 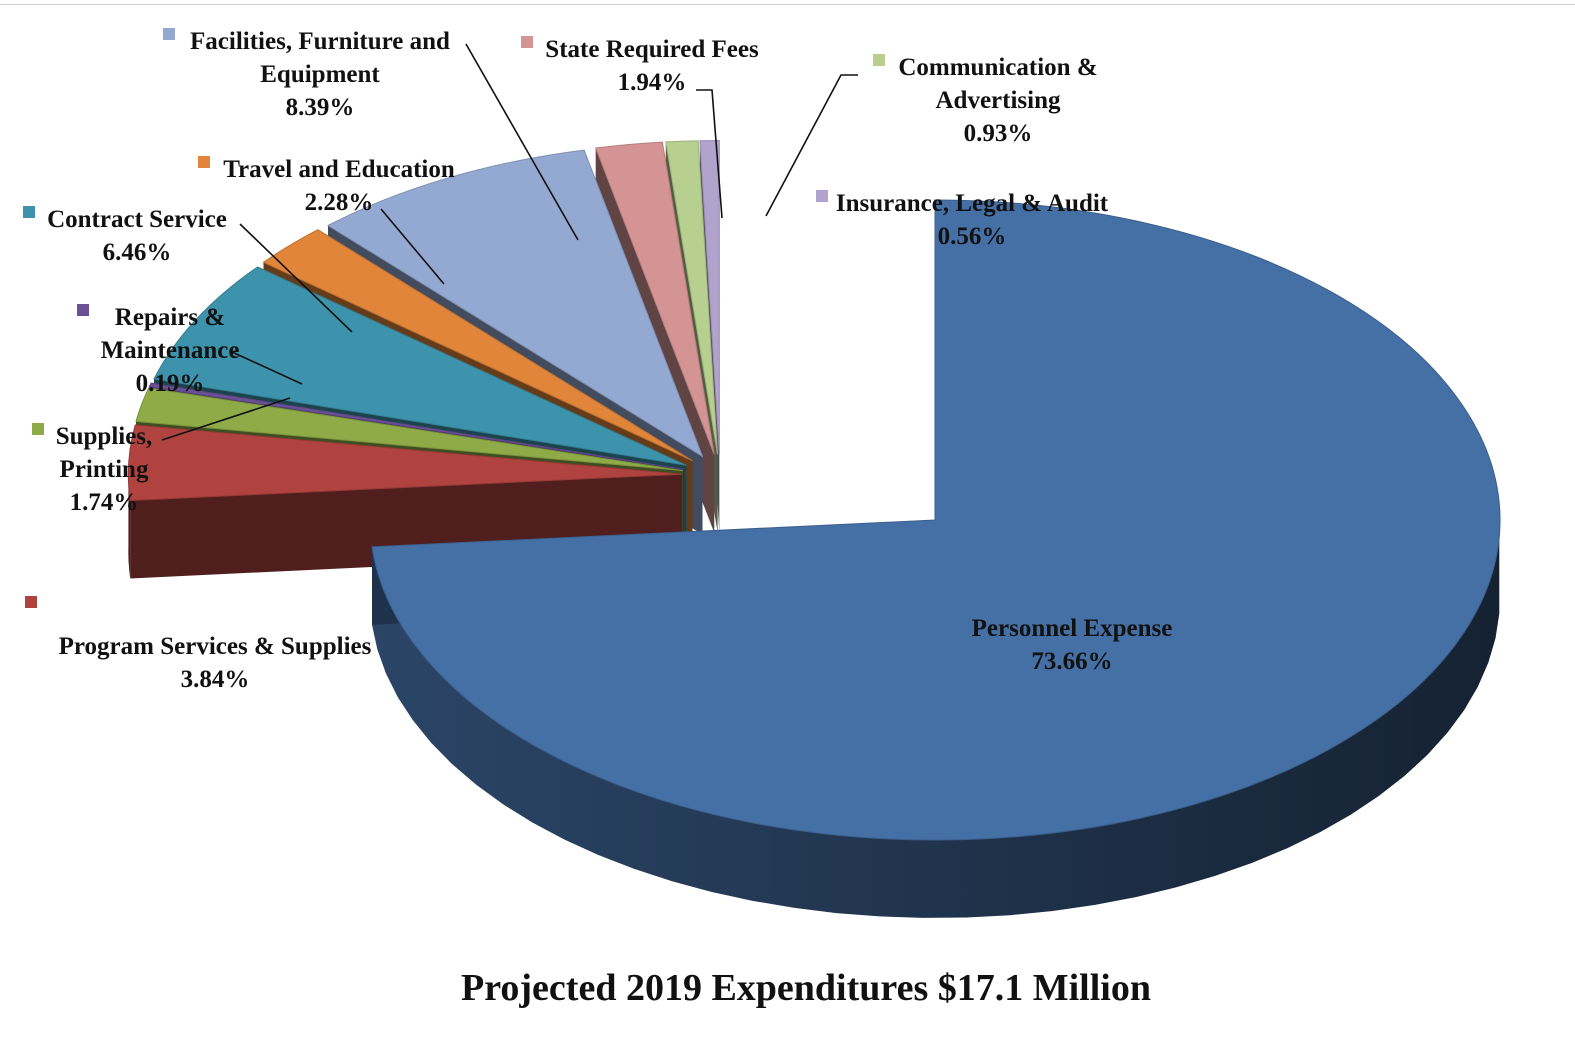 What do you see at coordinates (339, 202) in the screenshot?
I see `value-label: 2.28%` at bounding box center [339, 202].